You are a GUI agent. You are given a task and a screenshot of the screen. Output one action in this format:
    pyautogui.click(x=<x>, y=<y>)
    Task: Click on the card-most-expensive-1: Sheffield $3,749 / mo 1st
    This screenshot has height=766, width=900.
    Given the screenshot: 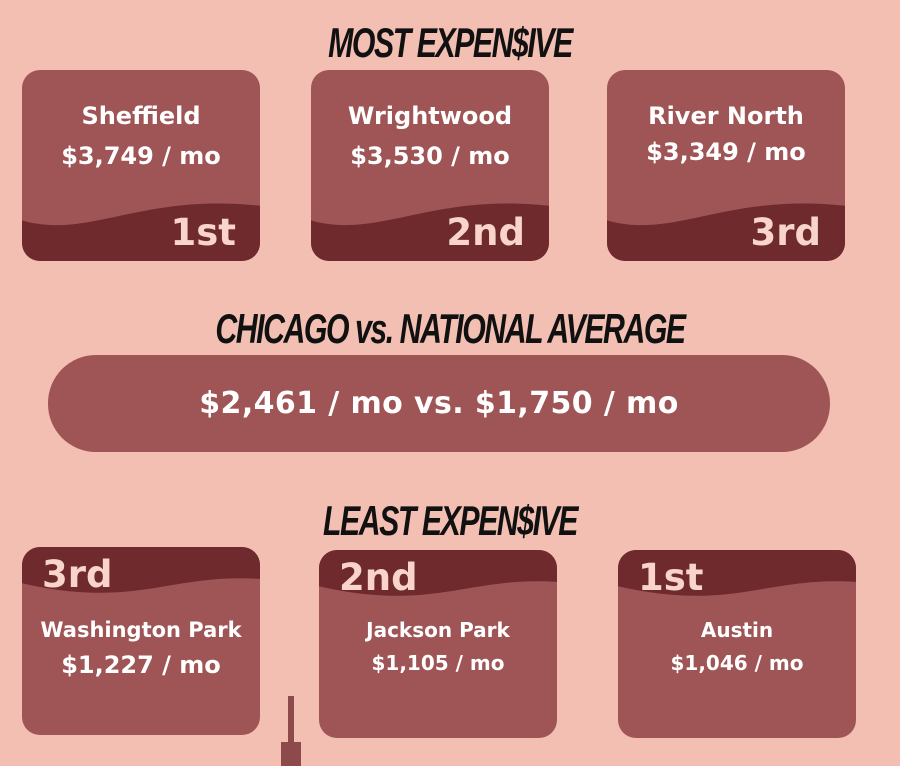 What is the action you would take?
    pyautogui.click(x=141, y=165)
    